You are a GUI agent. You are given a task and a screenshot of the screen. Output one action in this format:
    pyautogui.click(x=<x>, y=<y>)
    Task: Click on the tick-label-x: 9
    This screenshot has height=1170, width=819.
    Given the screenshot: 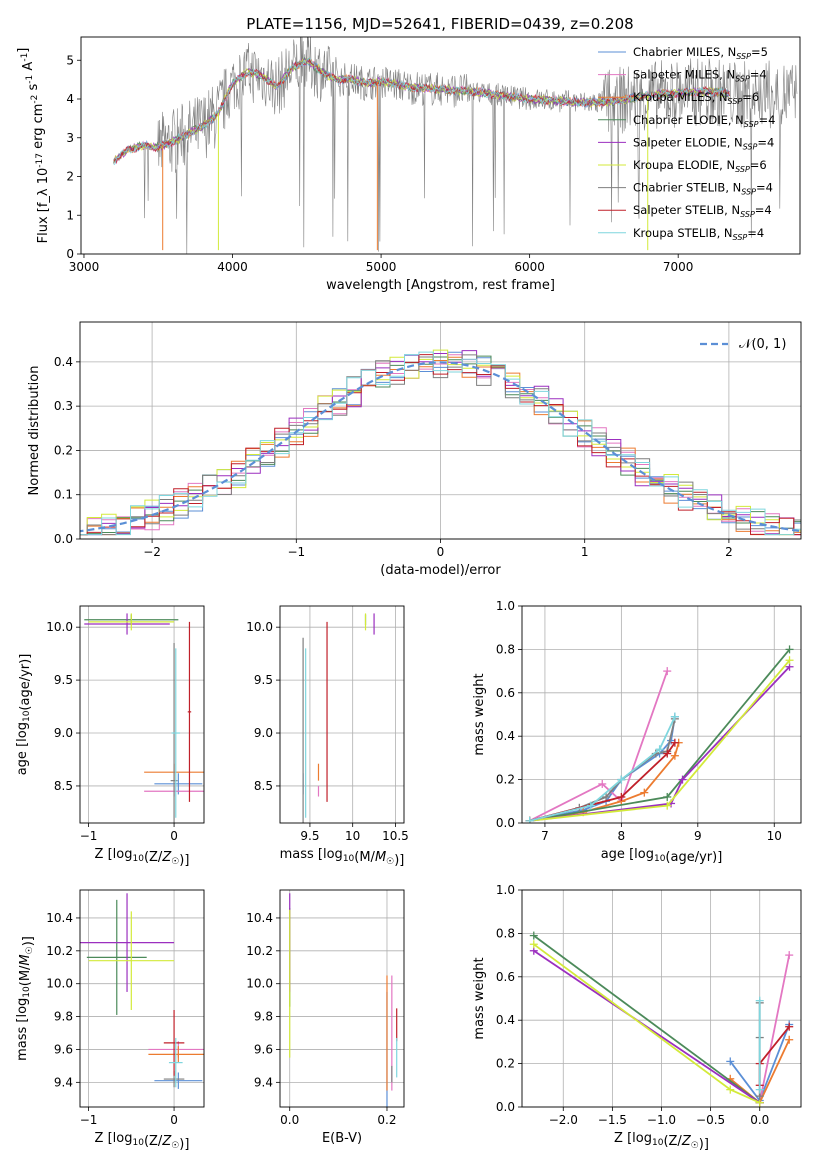 What is the action you would take?
    pyautogui.click(x=698, y=836)
    